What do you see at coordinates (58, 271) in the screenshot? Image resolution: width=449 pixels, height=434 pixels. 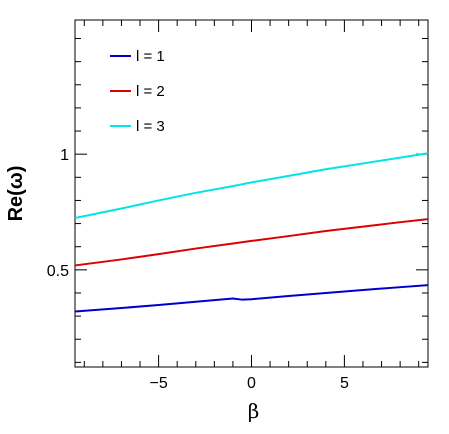 I see `y-tick-label: 0.5` at bounding box center [58, 271].